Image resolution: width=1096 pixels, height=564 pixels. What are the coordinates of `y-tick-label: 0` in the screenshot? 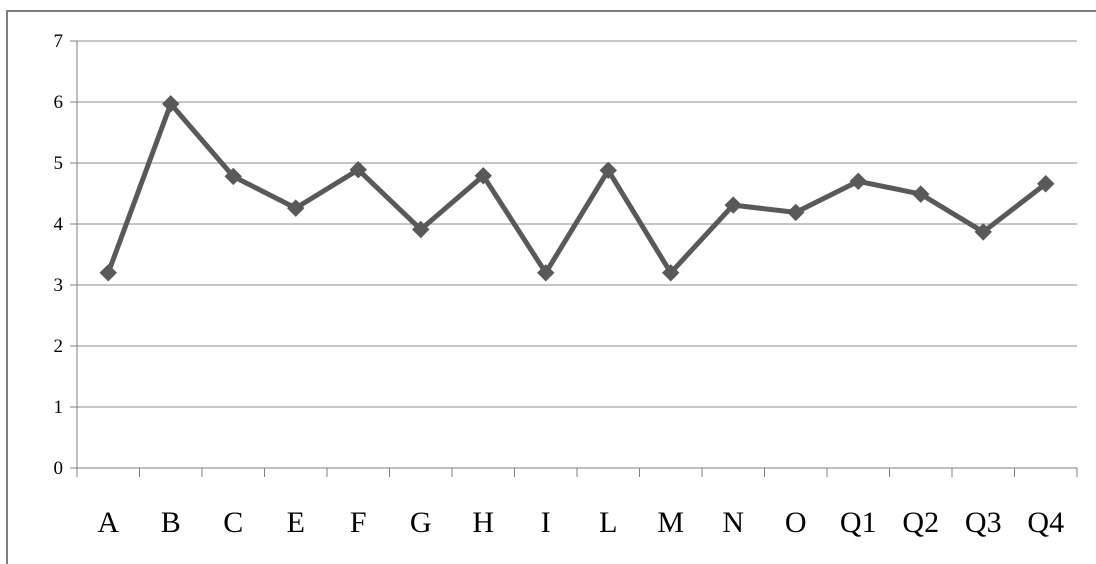 It's located at (59, 468).